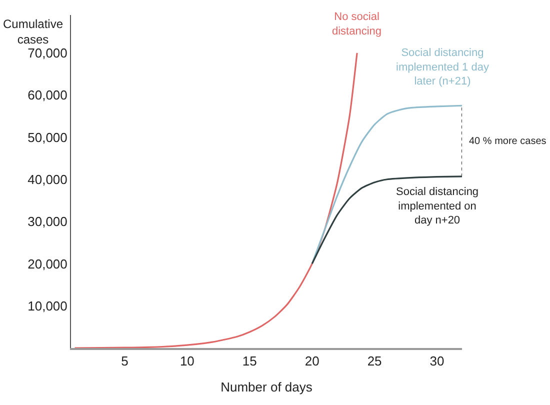 The height and width of the screenshot is (405, 550). What do you see at coordinates (357, 24) in the screenshot?
I see `text: No social distancing` at bounding box center [357, 24].